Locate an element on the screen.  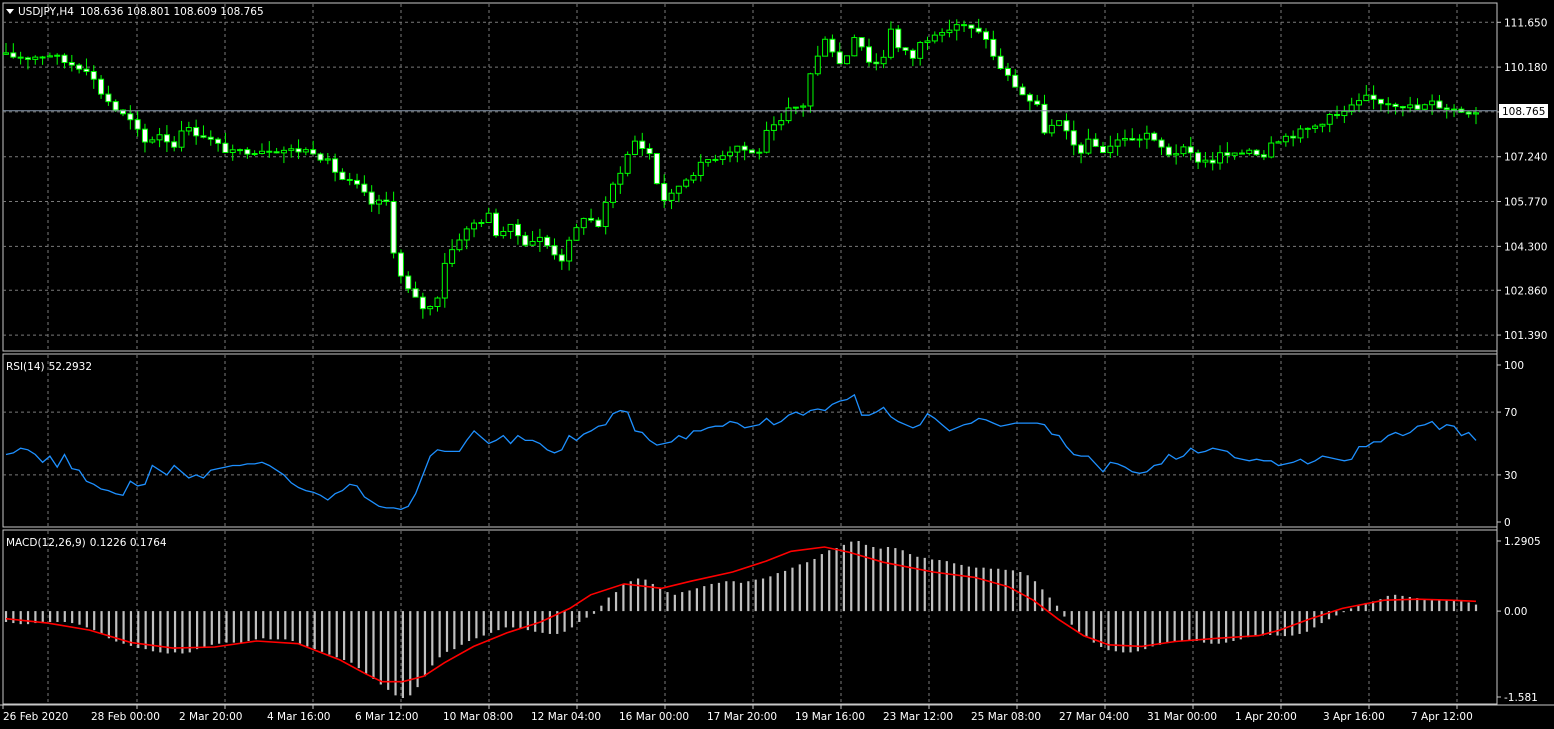
current-price-label: 108.765 is located at coordinates (1523, 111).